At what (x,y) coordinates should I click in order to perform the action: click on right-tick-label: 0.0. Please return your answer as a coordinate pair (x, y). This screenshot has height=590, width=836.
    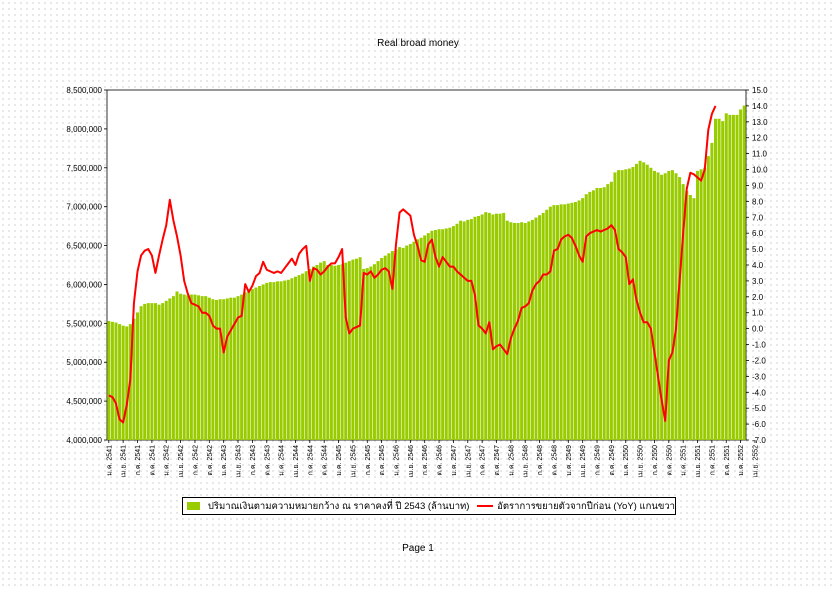
    Looking at the image, I should click on (758, 329).